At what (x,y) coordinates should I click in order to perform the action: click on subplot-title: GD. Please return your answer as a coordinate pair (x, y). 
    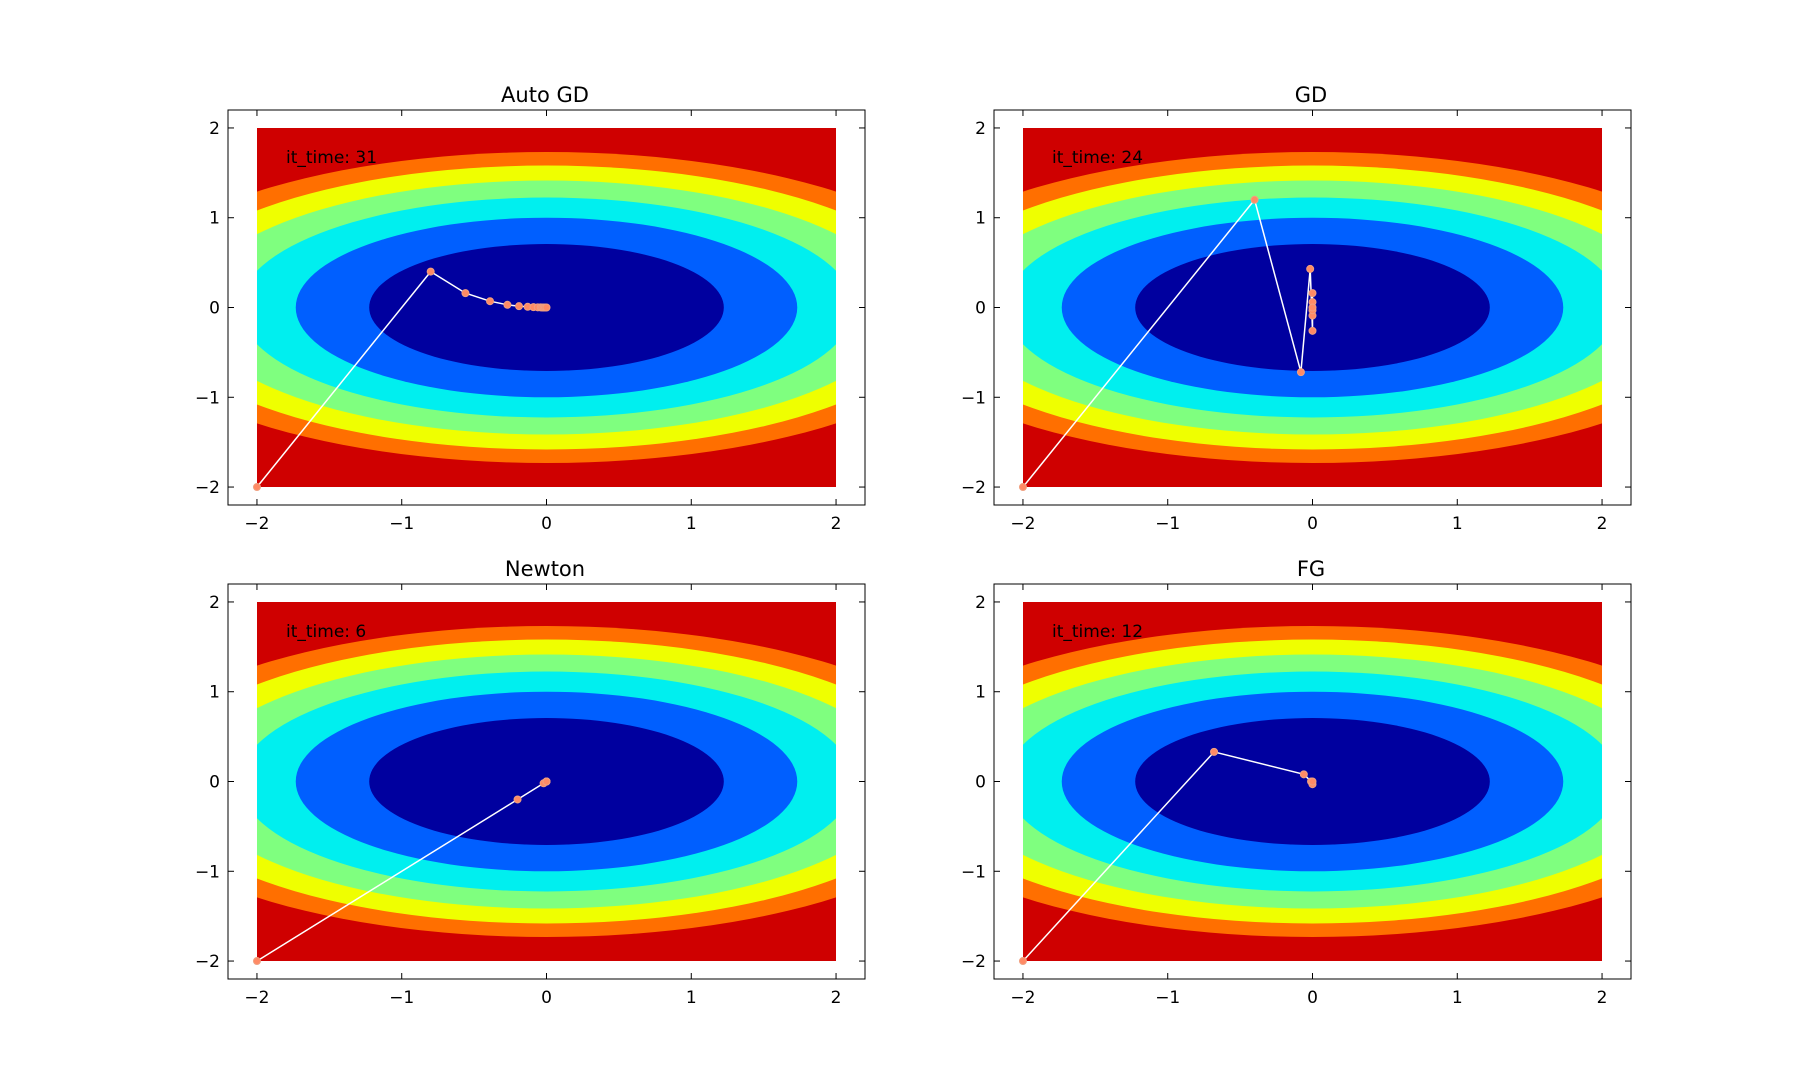
    Looking at the image, I should click on (1311, 95).